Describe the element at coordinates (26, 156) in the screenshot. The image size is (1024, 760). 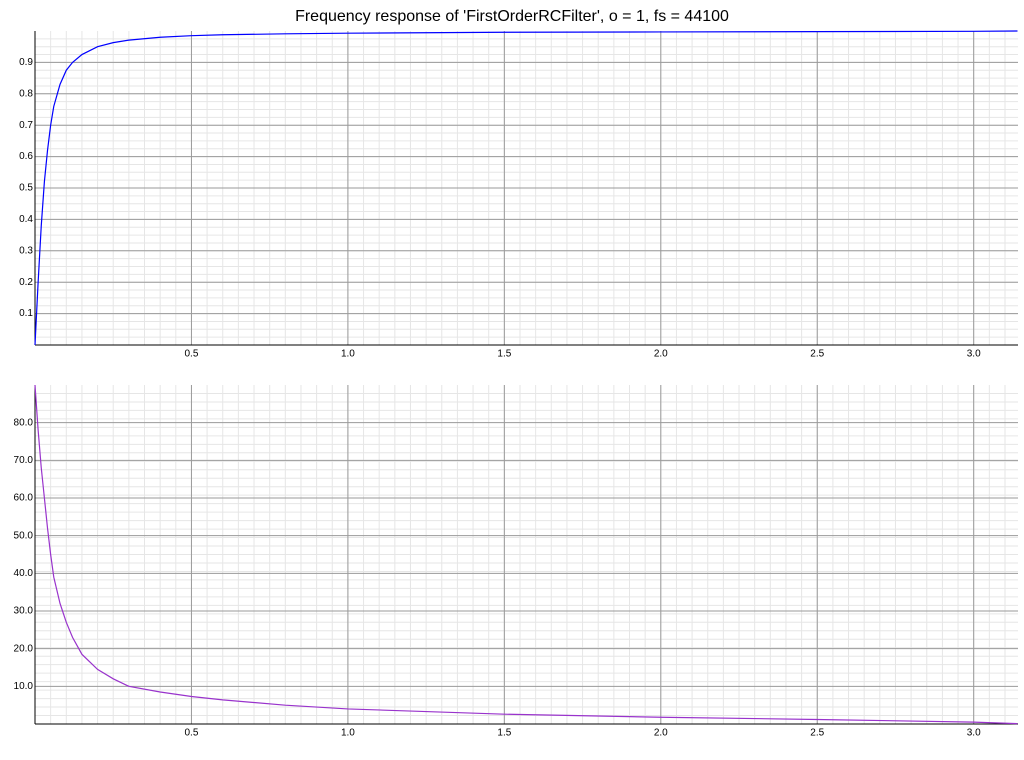
I see `y-tick-label: 0.6` at that location.